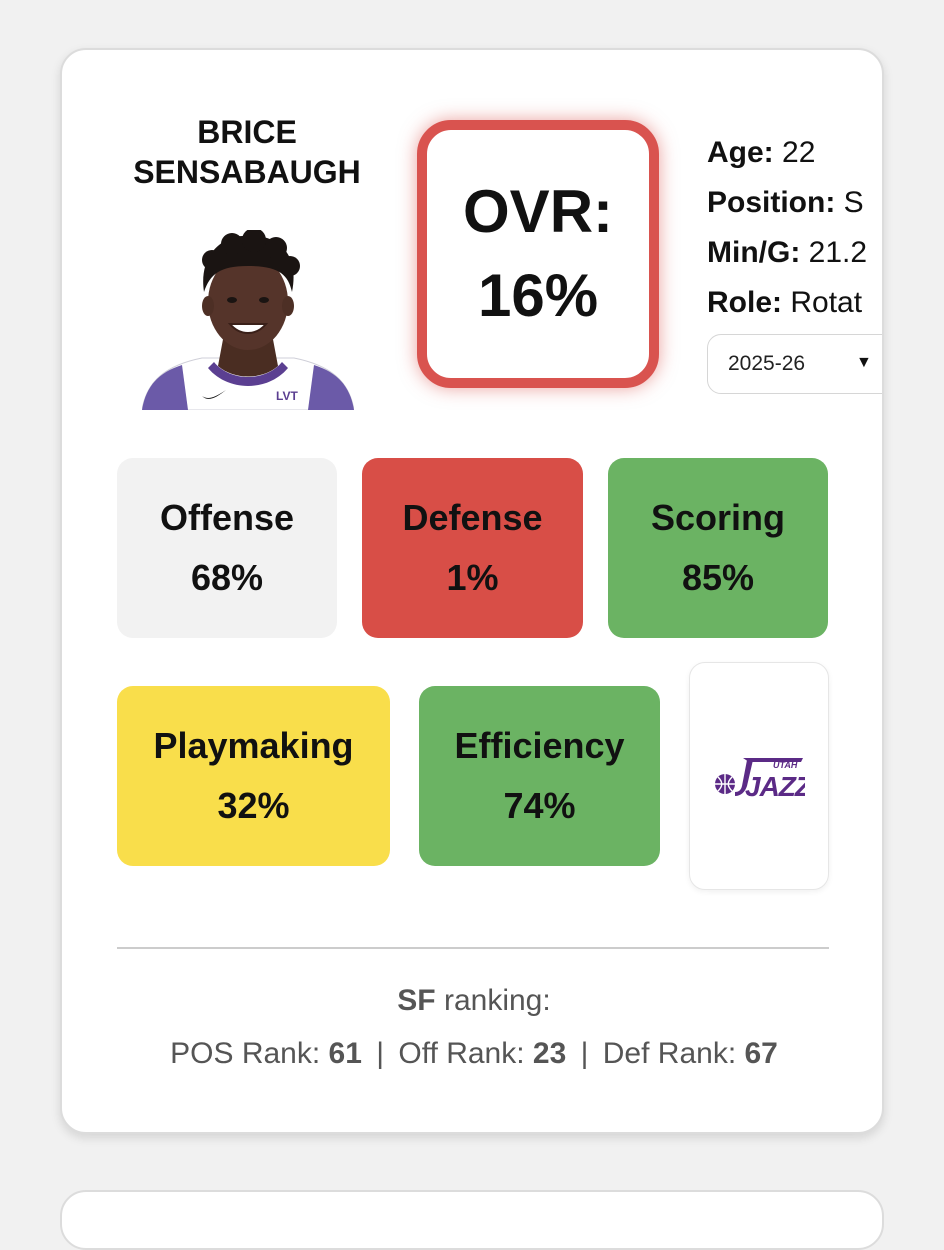  I want to click on off-rank-label: Off Rank:, so click(461, 1053).